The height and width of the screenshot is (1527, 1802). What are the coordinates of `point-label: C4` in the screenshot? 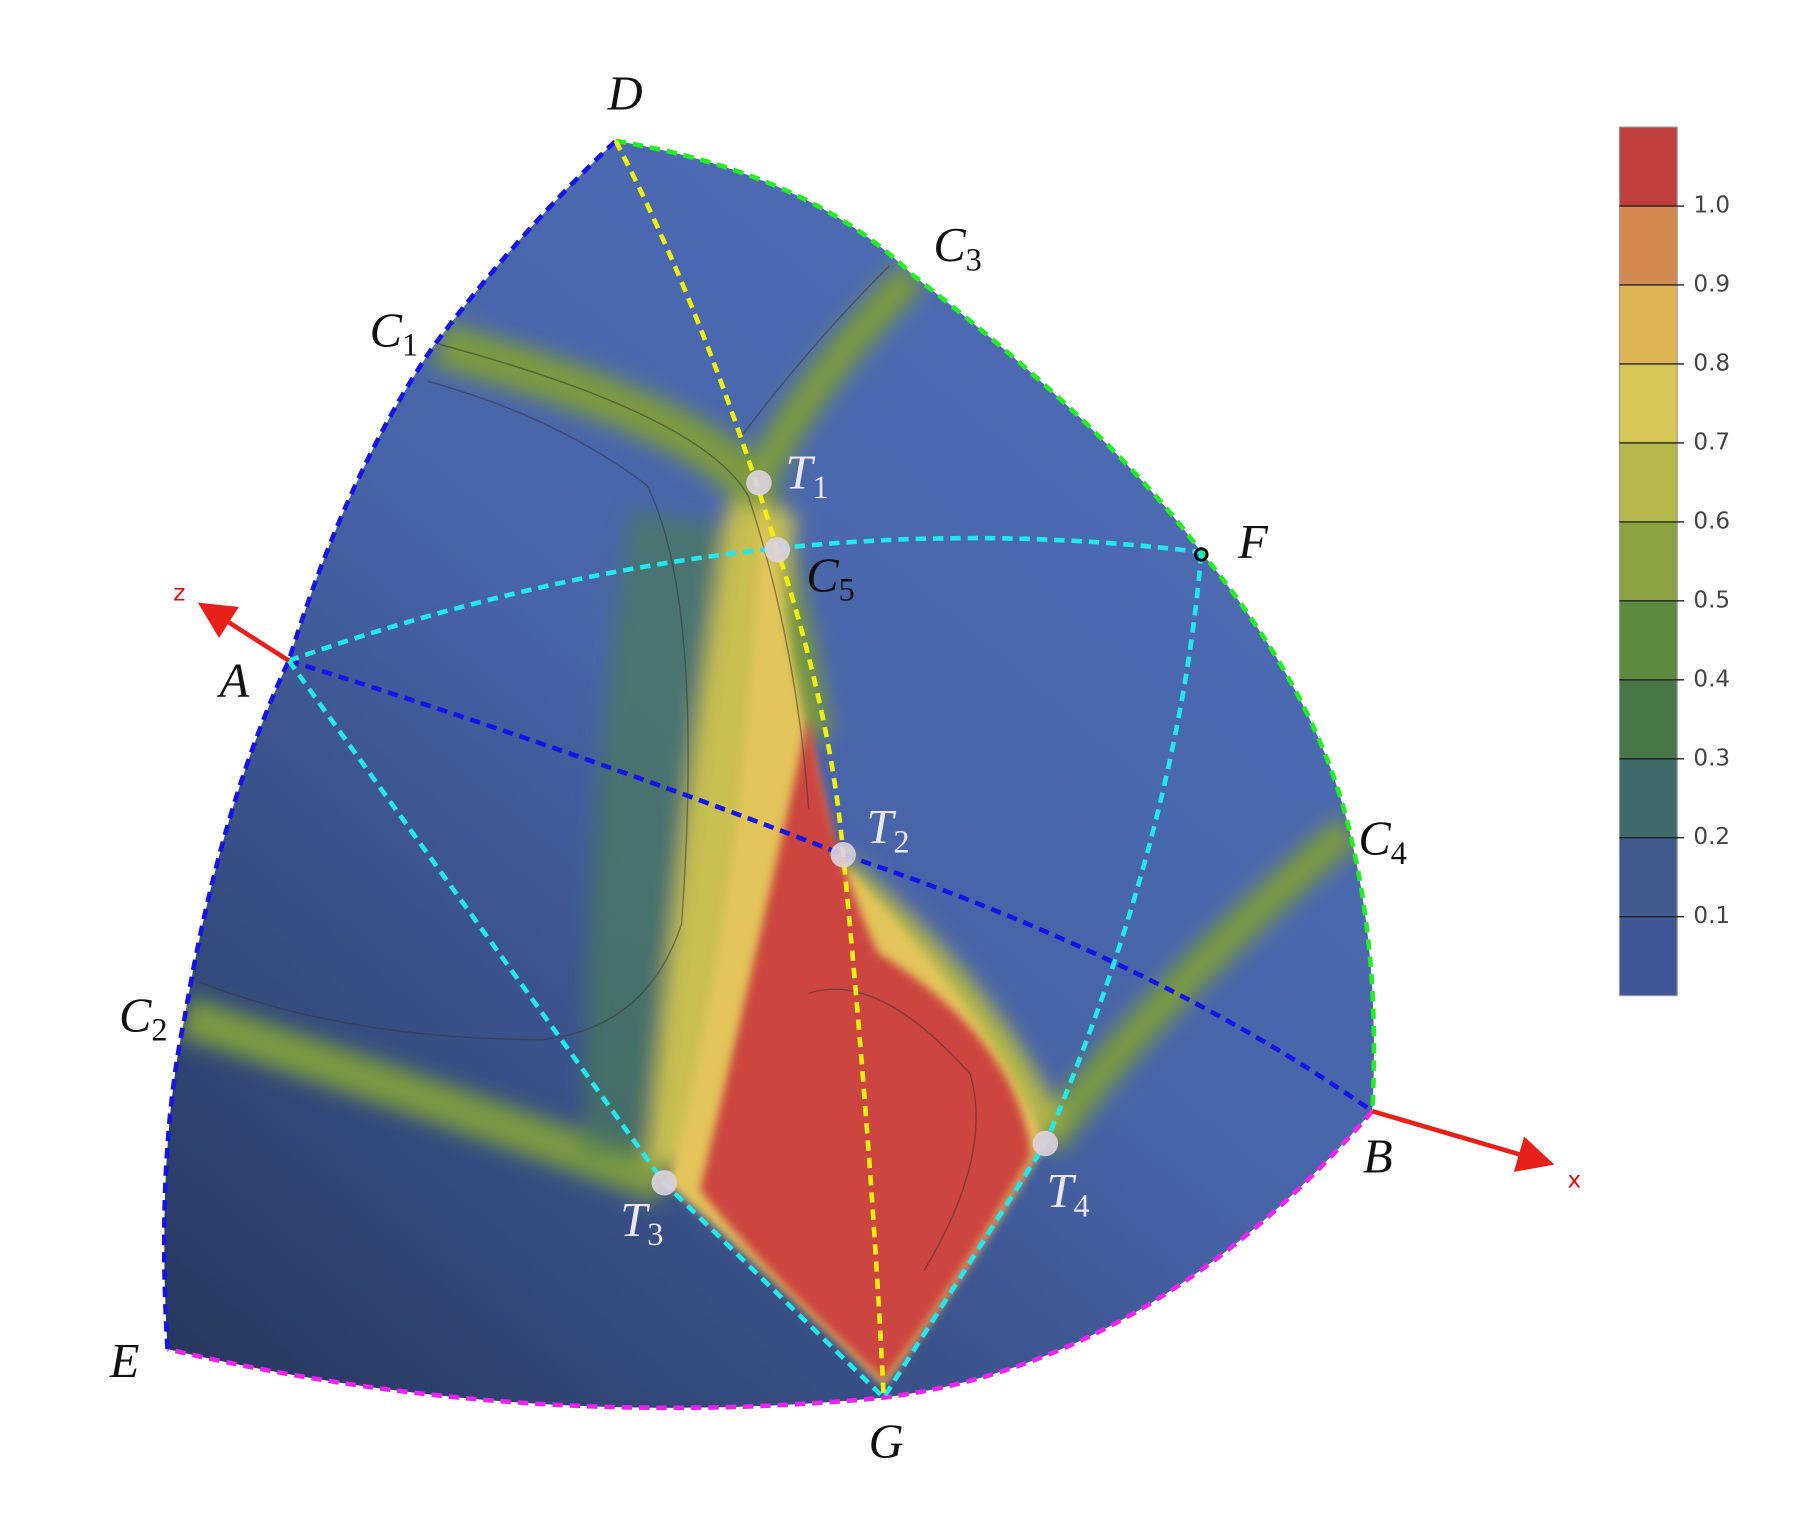 It's located at (1382, 842).